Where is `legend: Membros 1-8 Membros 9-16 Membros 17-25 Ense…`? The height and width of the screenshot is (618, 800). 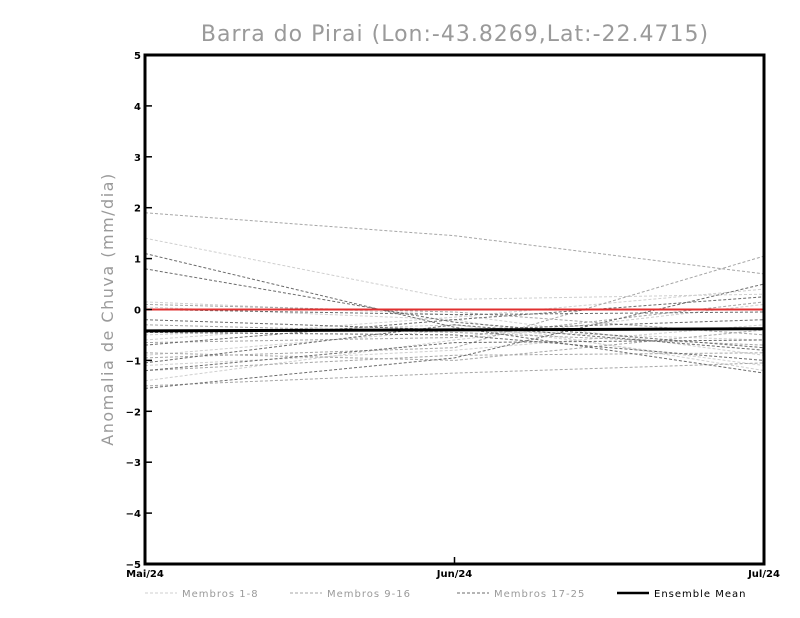
legend: Membros 1-8 Membros 9-16 Membros 17-25 Ense… is located at coordinates (445, 594).